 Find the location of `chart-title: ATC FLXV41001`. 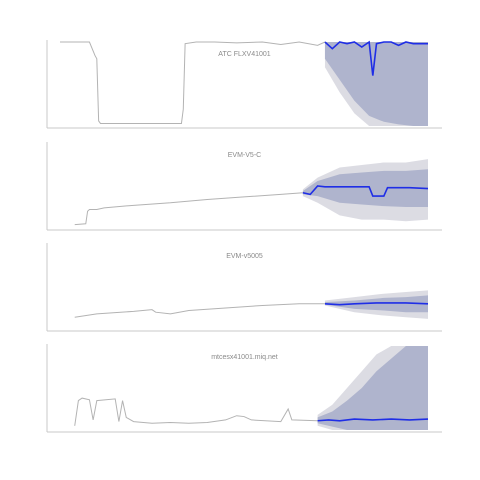

chart-title: ATC FLXV41001 is located at coordinates (244, 54).